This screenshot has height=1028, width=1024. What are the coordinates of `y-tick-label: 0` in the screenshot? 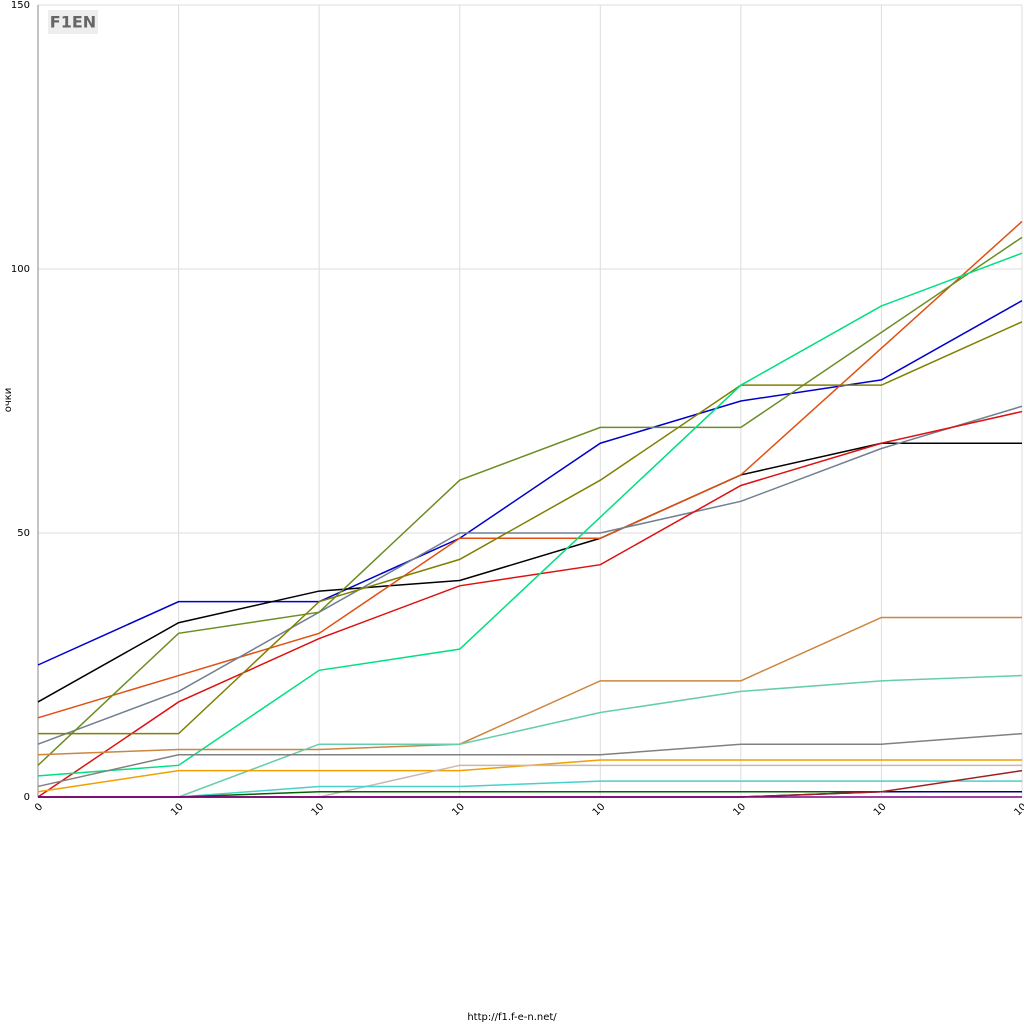 It's located at (27, 797).